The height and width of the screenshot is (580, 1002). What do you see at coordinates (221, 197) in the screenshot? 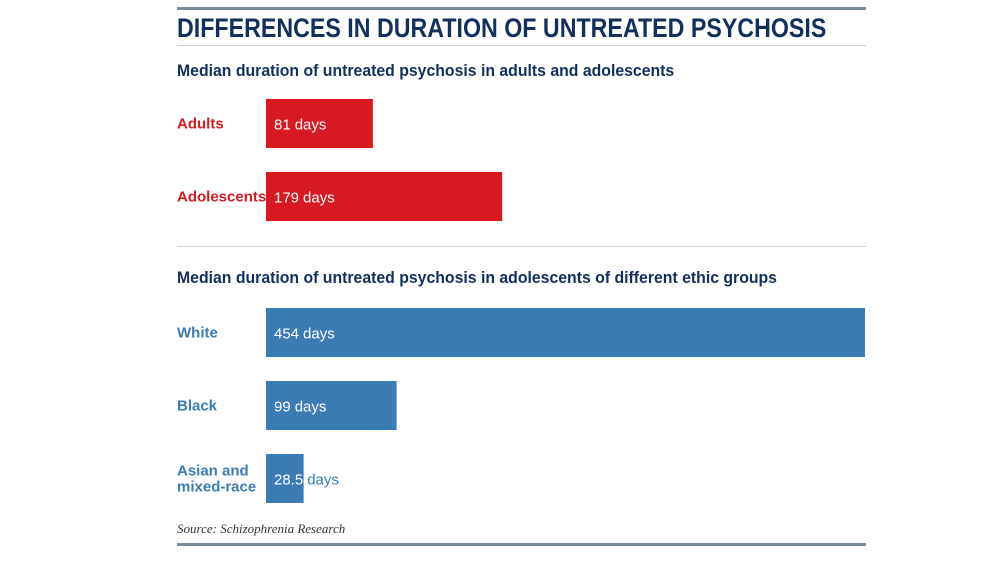
I see `category-label: Adolescents` at bounding box center [221, 197].